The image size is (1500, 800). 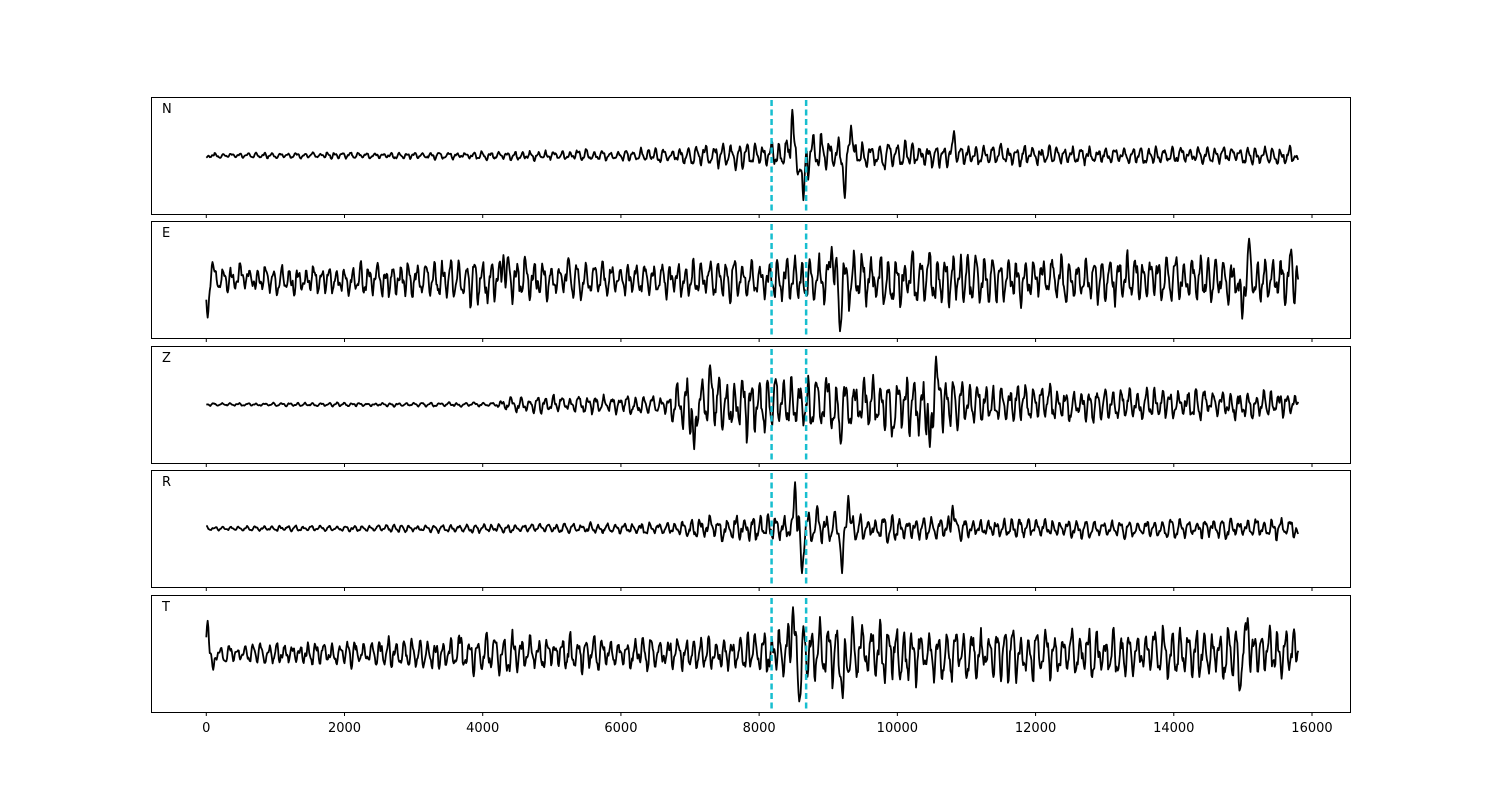 What do you see at coordinates (752, 285) in the screenshot?
I see `waveform-e` at bounding box center [752, 285].